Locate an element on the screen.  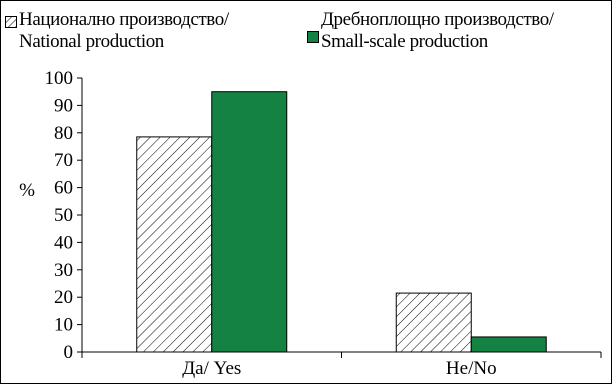
y-tick-label: 80 is located at coordinates (63, 133).